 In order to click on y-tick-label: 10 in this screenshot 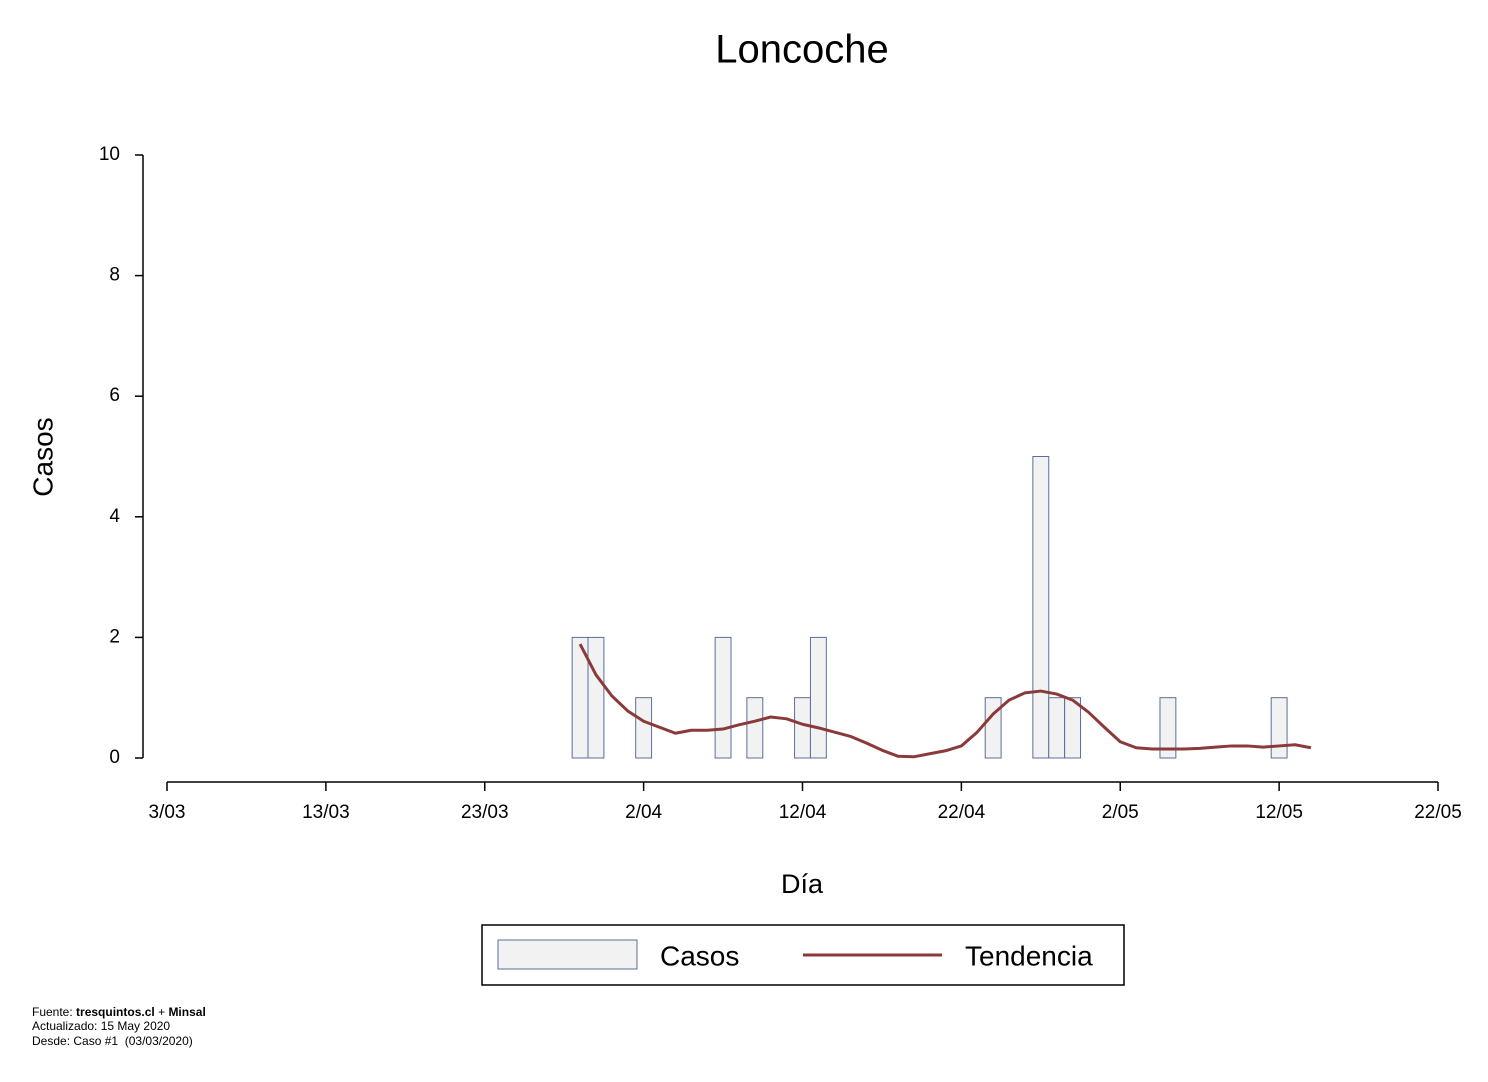, I will do `click(109, 154)`.